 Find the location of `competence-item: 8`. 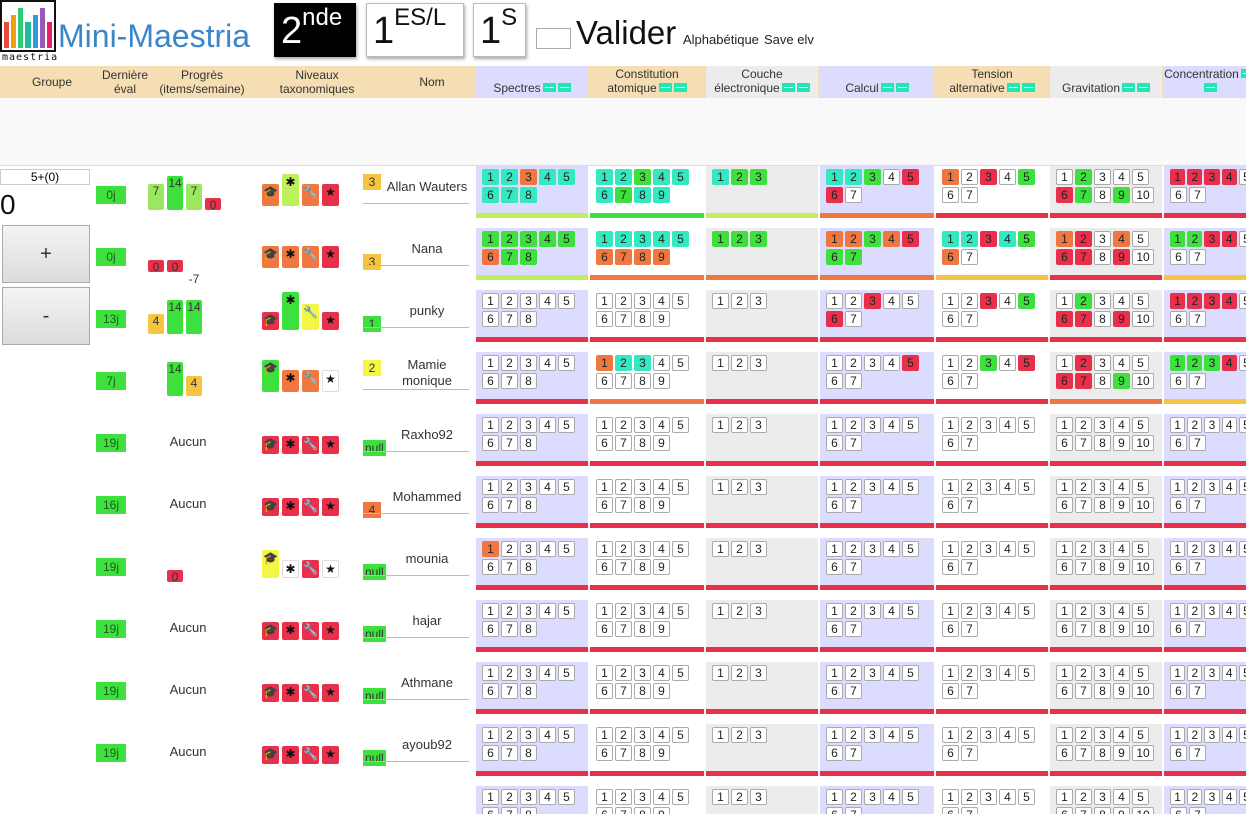

competence-item: 8 is located at coordinates (642, 567).